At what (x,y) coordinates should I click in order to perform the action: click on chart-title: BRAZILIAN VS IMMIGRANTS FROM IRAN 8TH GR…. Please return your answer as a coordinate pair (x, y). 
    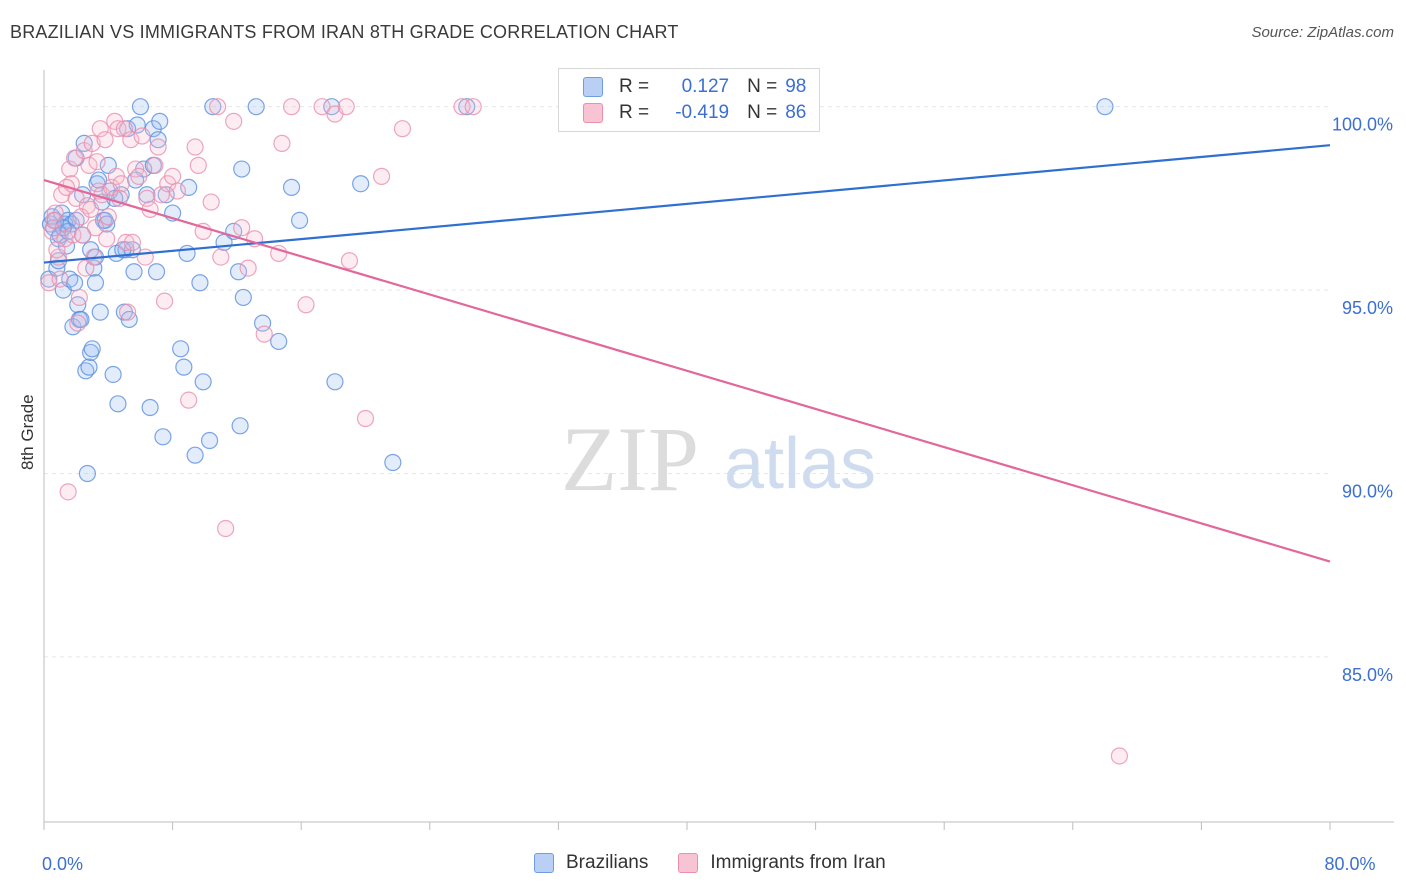
    Looking at the image, I should click on (344, 32).